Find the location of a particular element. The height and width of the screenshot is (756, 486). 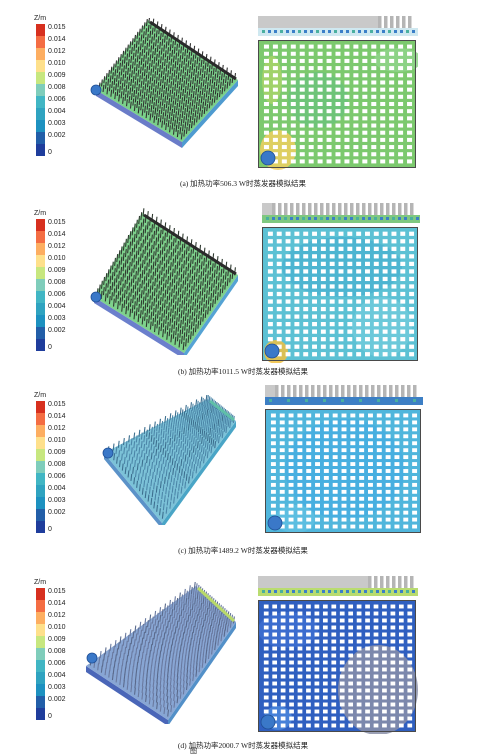

fin-hole-grid is located at coordinates (344, 471).